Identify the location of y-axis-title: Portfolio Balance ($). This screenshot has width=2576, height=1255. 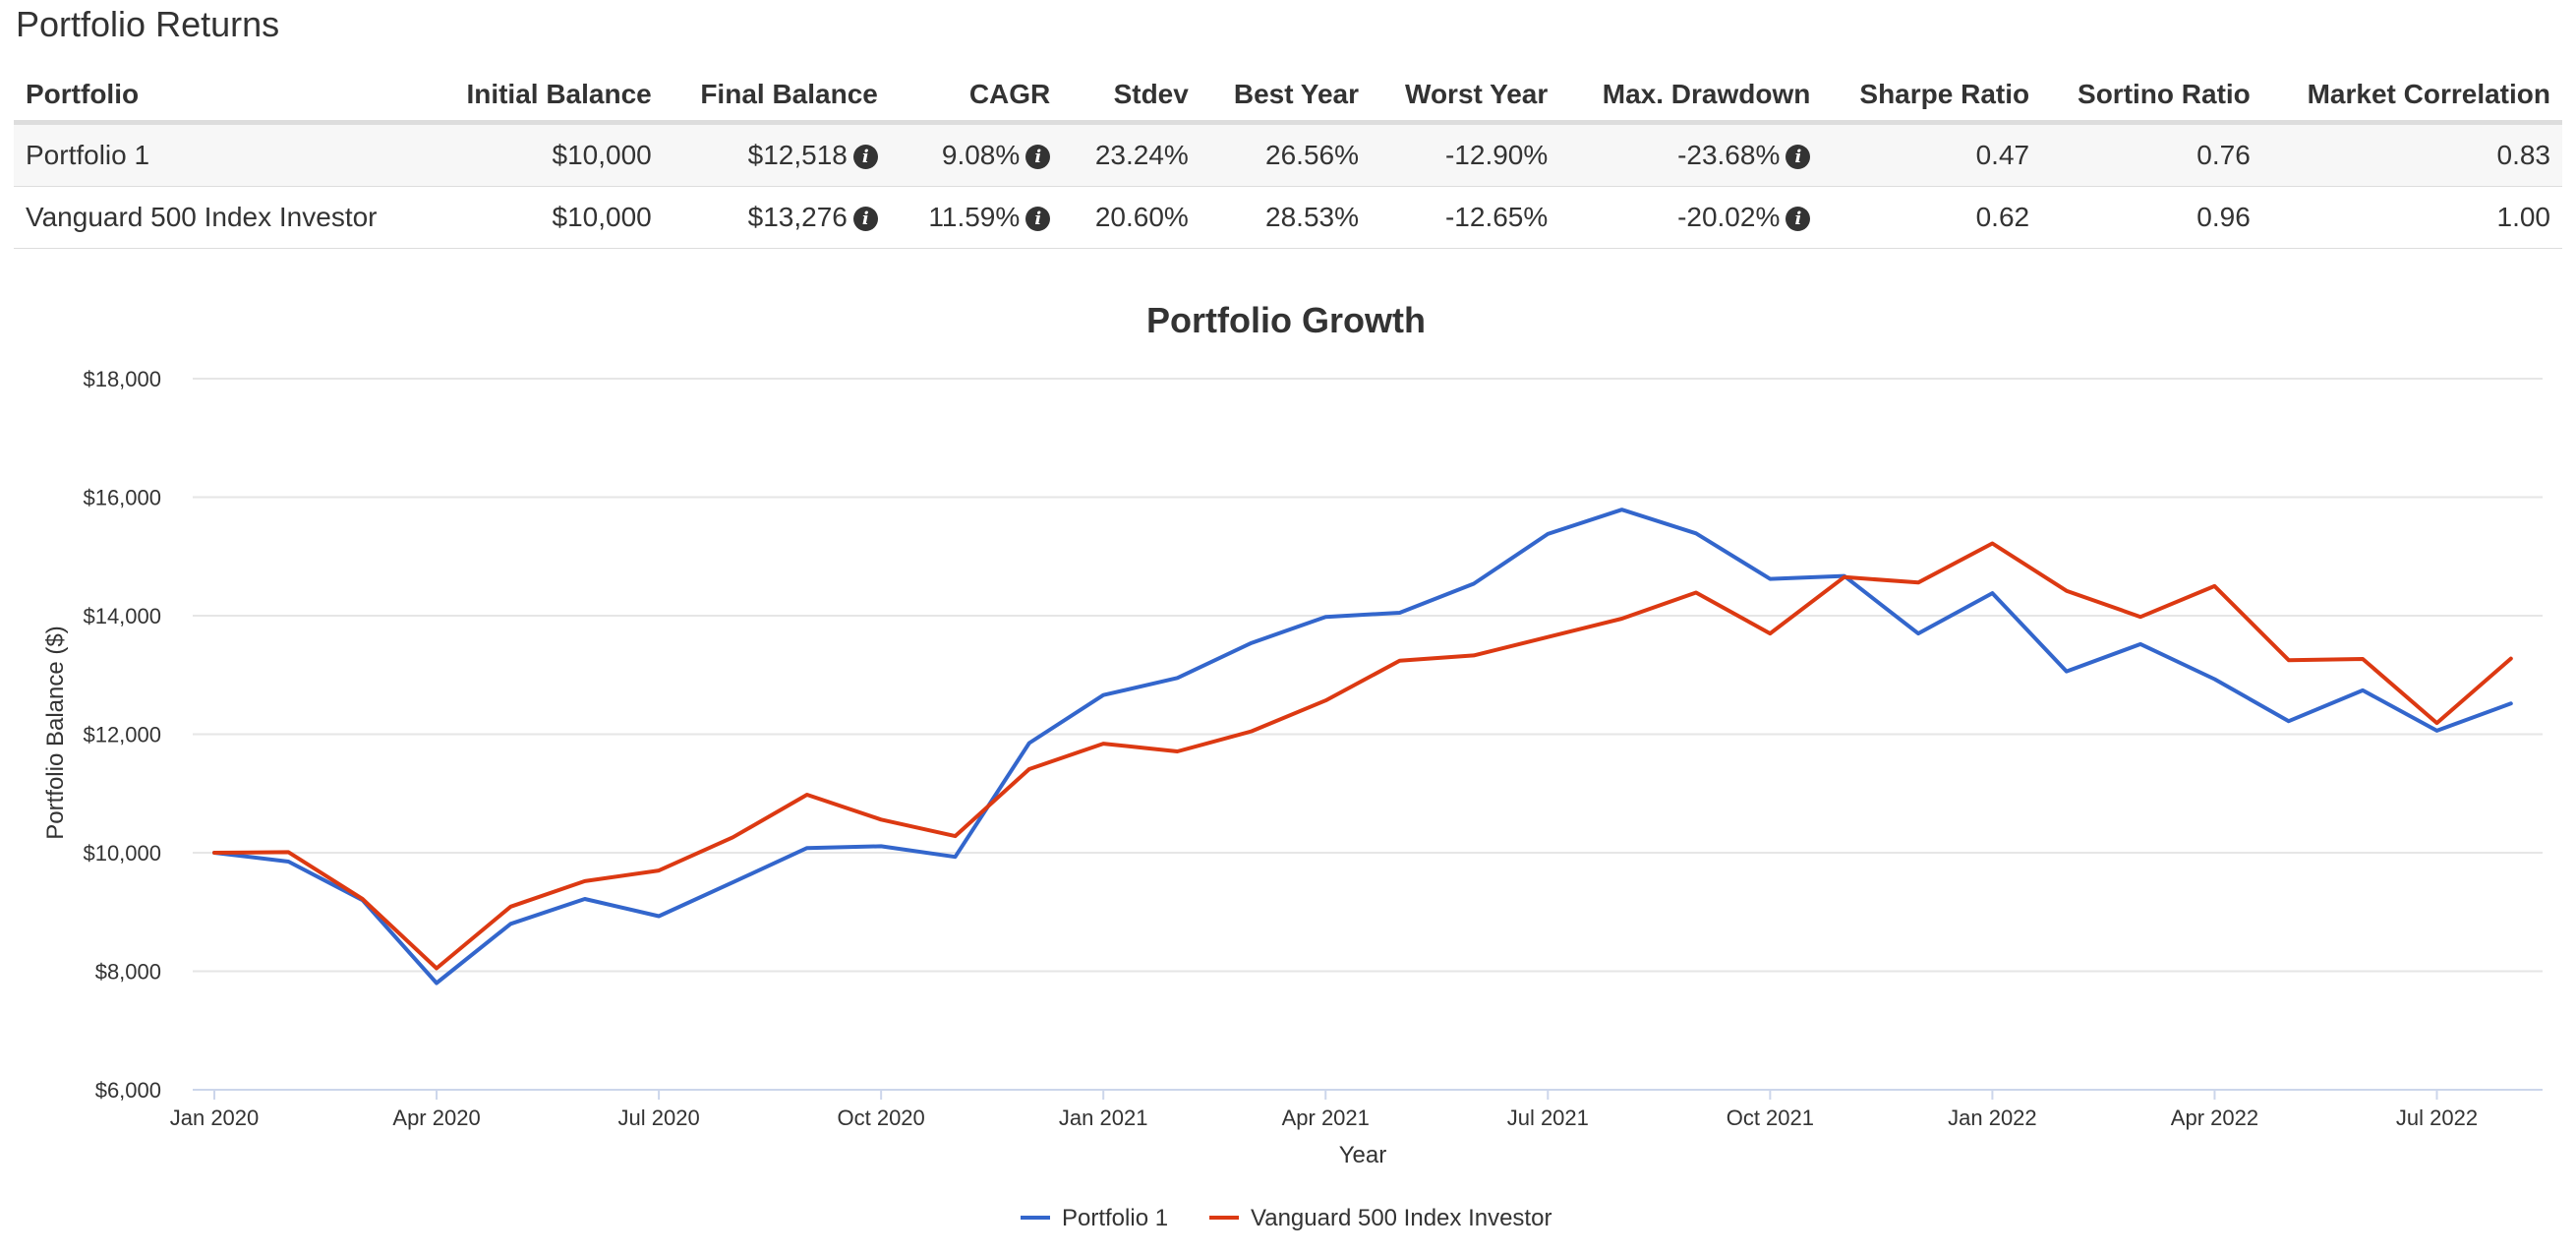
(55, 732).